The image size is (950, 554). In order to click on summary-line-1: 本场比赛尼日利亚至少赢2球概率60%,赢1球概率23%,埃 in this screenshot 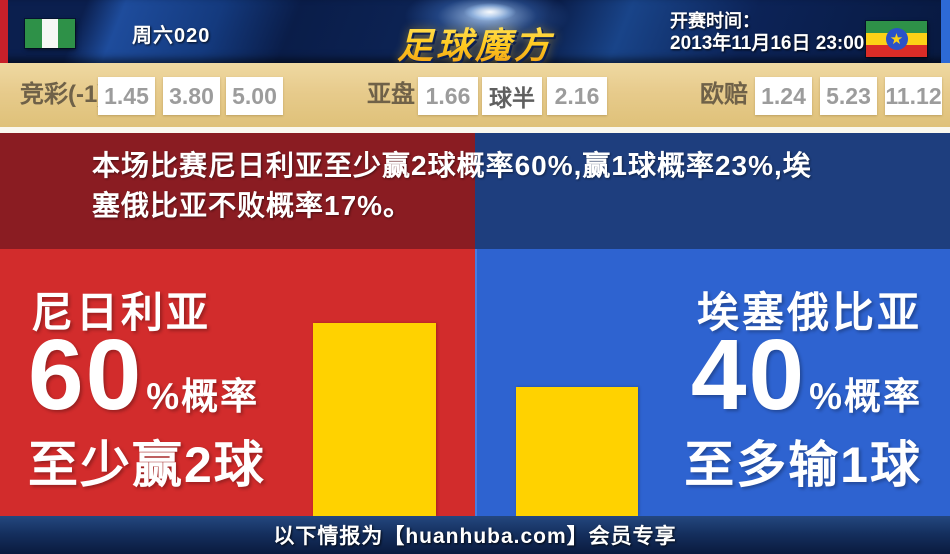, I will do `click(452, 165)`.